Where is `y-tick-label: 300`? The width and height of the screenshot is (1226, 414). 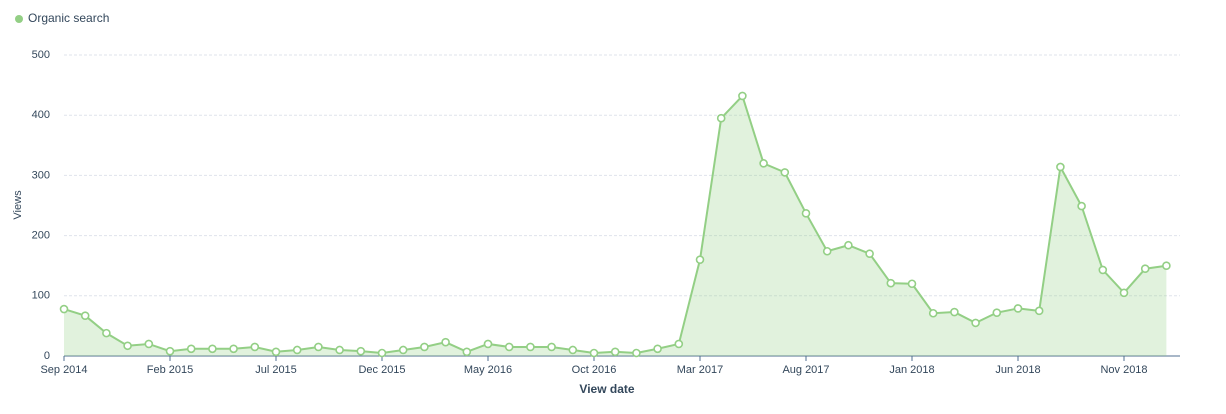
y-tick-label: 300 is located at coordinates (41, 175).